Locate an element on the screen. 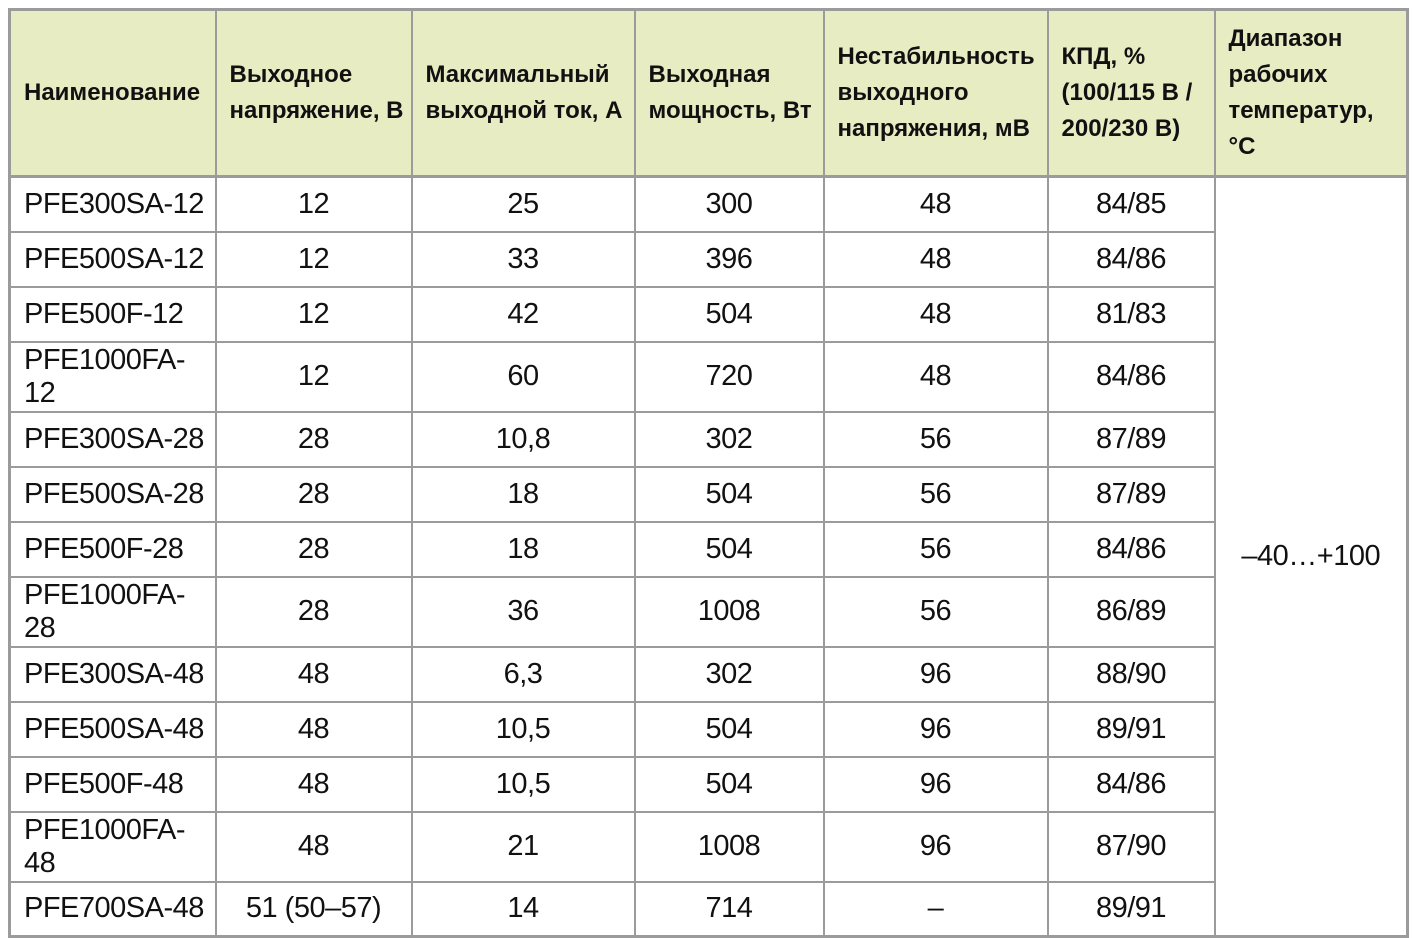 This screenshot has height=938, width=1414. cell-efficiency: 81/83 is located at coordinates (1131, 314).